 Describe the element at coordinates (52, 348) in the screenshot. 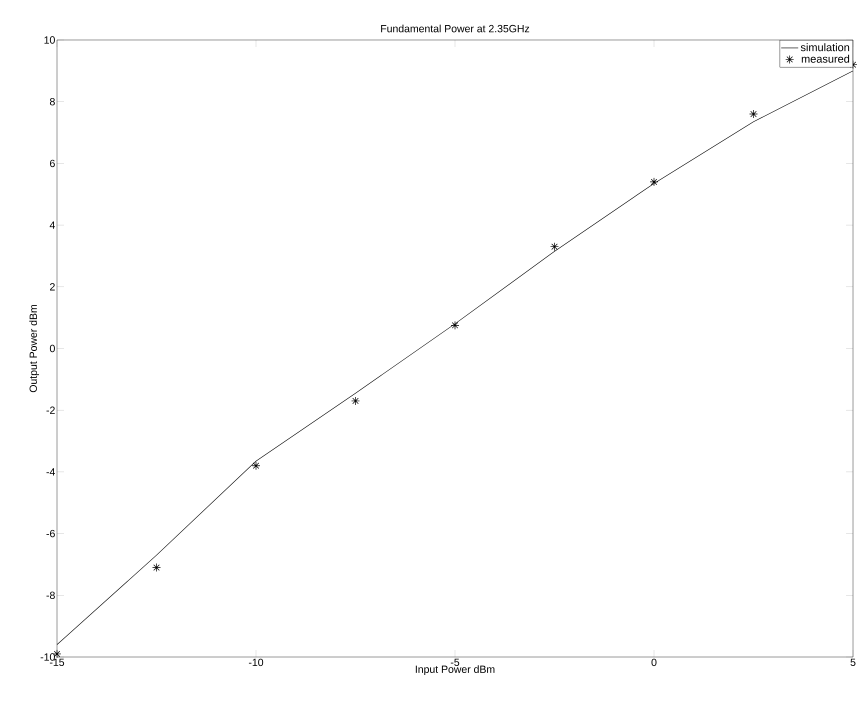

I see `y-tick-label: 0` at that location.